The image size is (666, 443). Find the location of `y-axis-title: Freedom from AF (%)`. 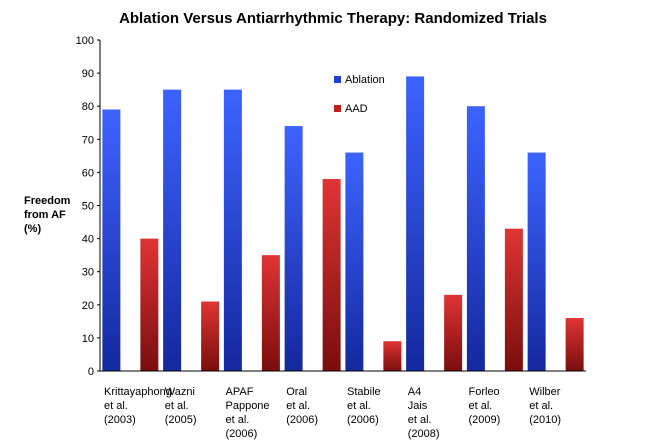

y-axis-title: Freedom from AF (%) is located at coordinates (47, 215).